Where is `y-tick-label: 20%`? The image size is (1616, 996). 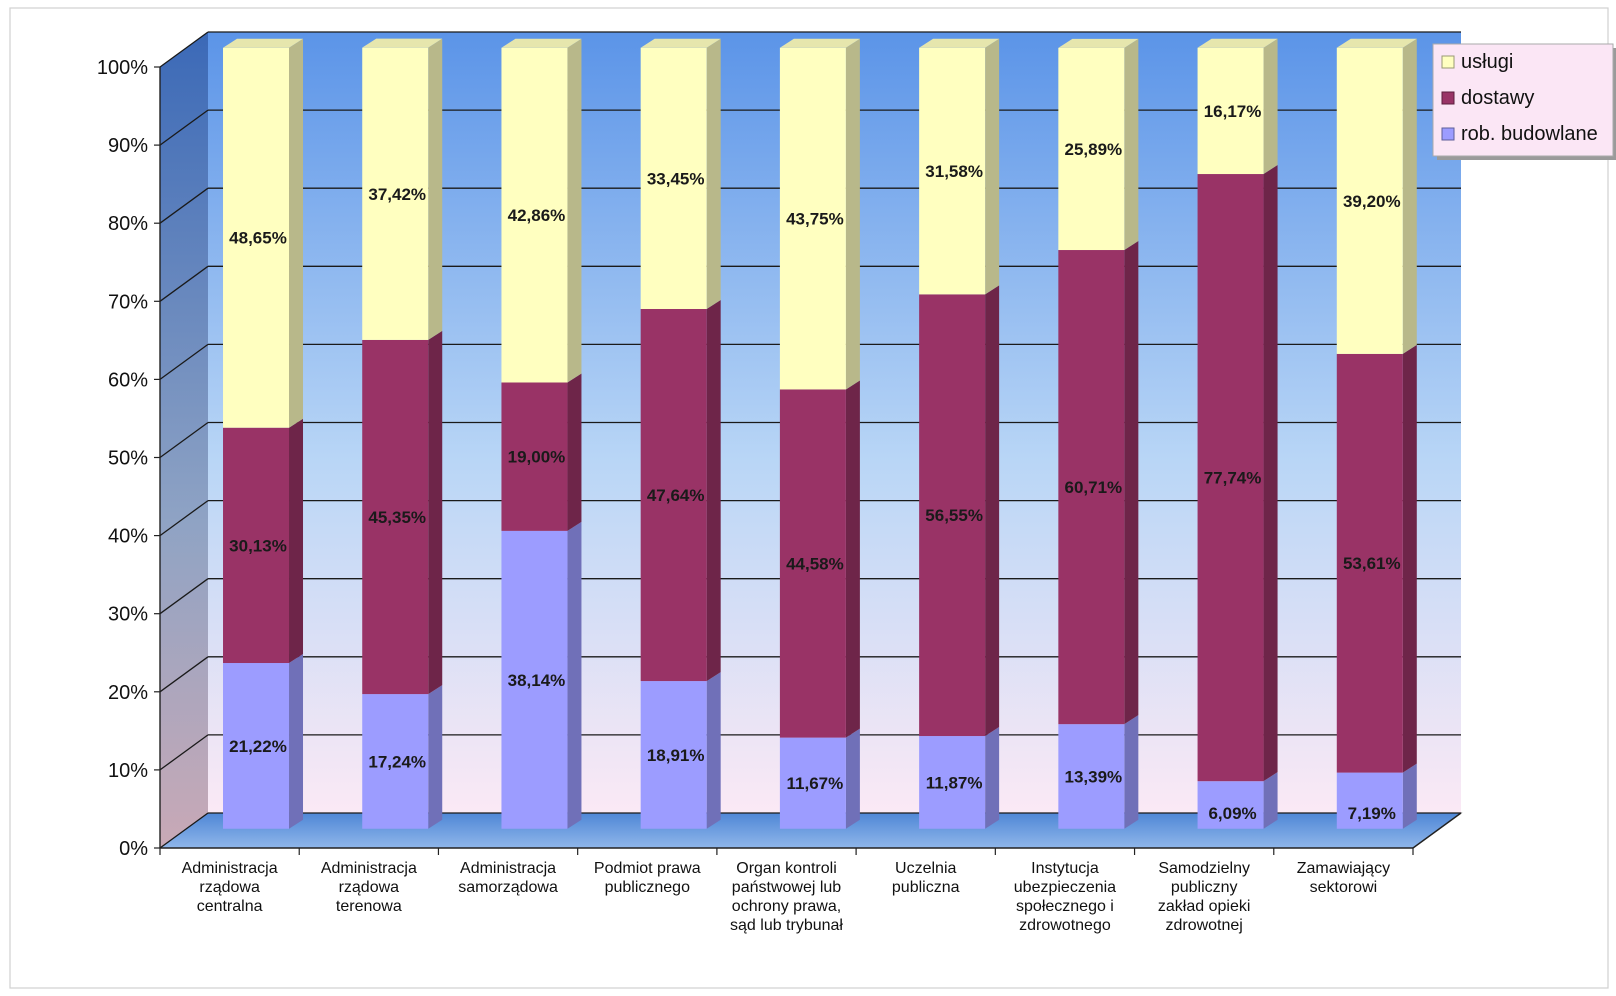 y-tick-label: 20% is located at coordinates (128, 693).